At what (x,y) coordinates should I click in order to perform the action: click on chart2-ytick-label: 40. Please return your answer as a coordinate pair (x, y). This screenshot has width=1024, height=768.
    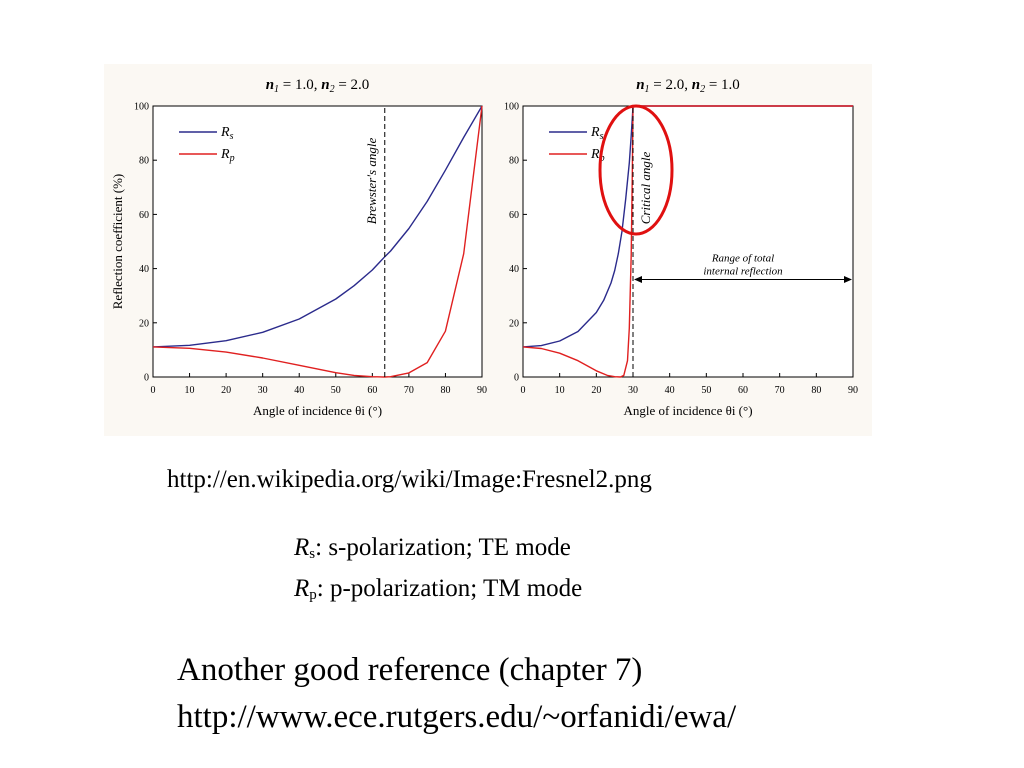
    Looking at the image, I should click on (514, 269).